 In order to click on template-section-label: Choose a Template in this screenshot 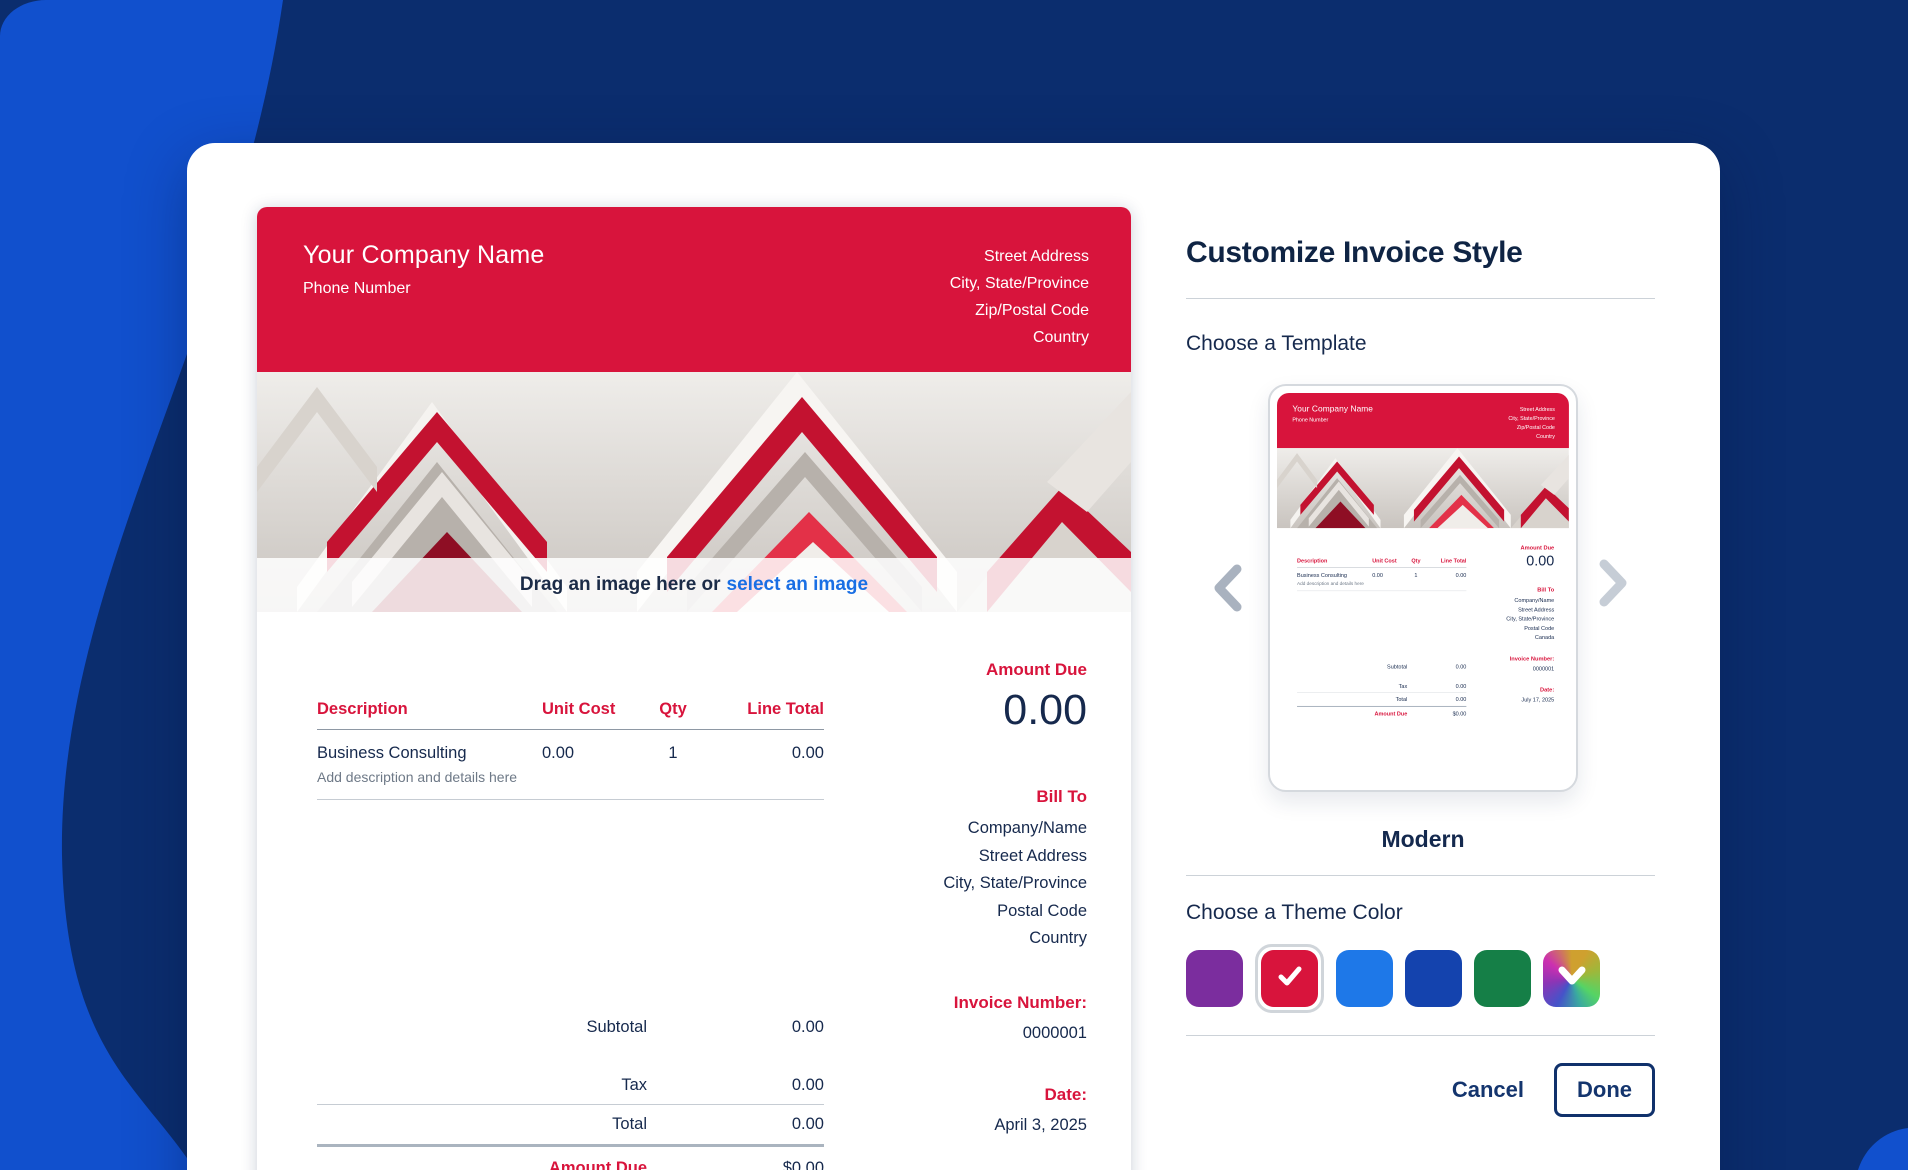, I will do `click(1276, 343)`.